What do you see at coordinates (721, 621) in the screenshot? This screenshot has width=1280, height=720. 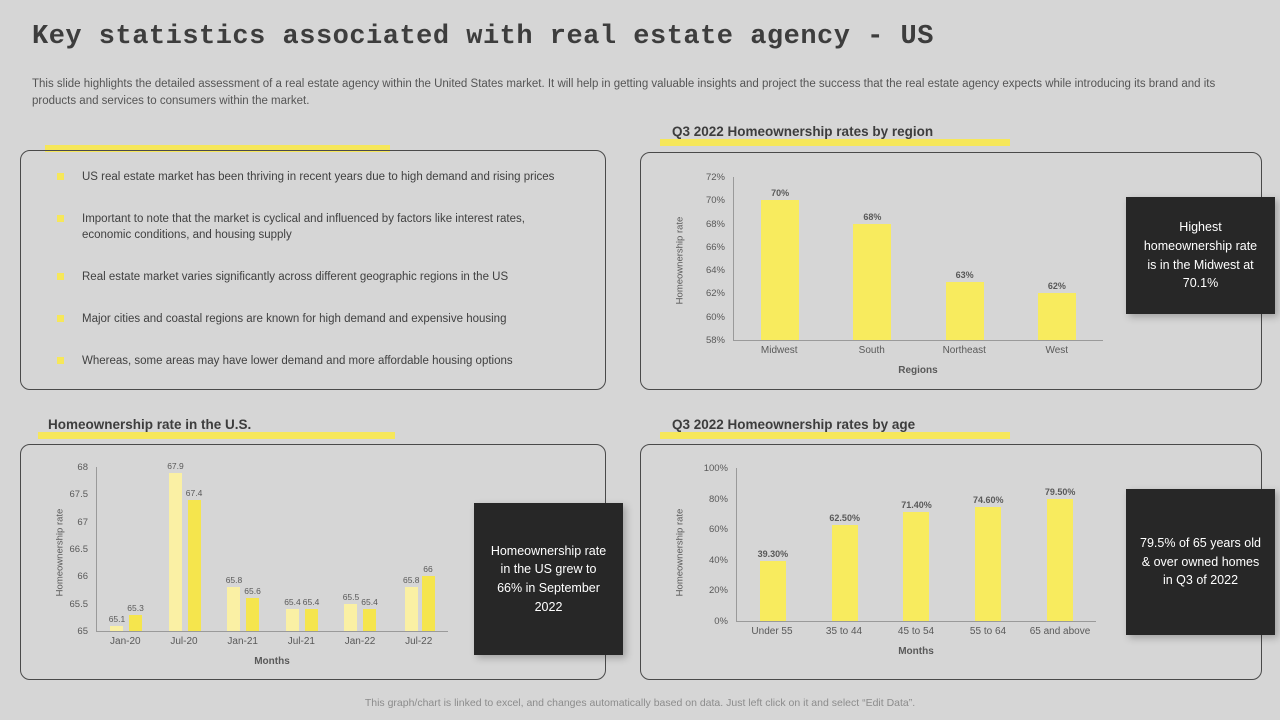 I see `y-tick-label: 0%` at bounding box center [721, 621].